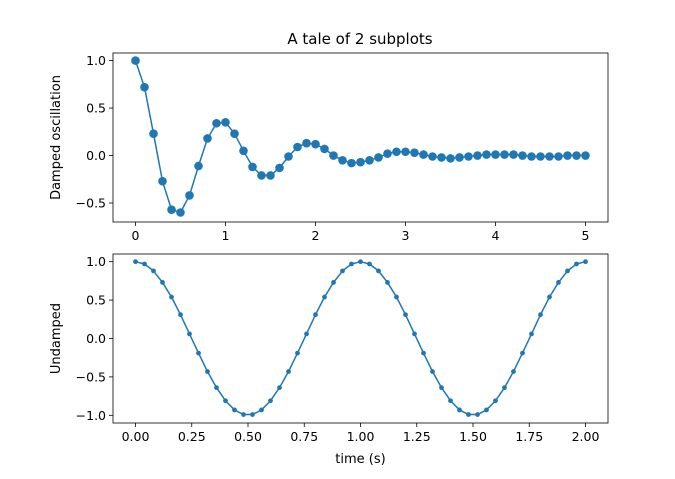 Image resolution: width=675 pixels, height=479 pixels. What do you see at coordinates (56, 338) in the screenshot?
I see `chart-2-y-axis-label: Undamped` at bounding box center [56, 338].